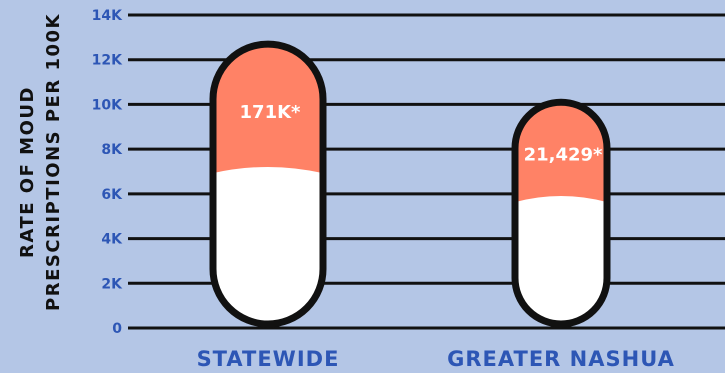 The width and height of the screenshot is (725, 373). I want to click on y-tick-label: 0, so click(117, 329).